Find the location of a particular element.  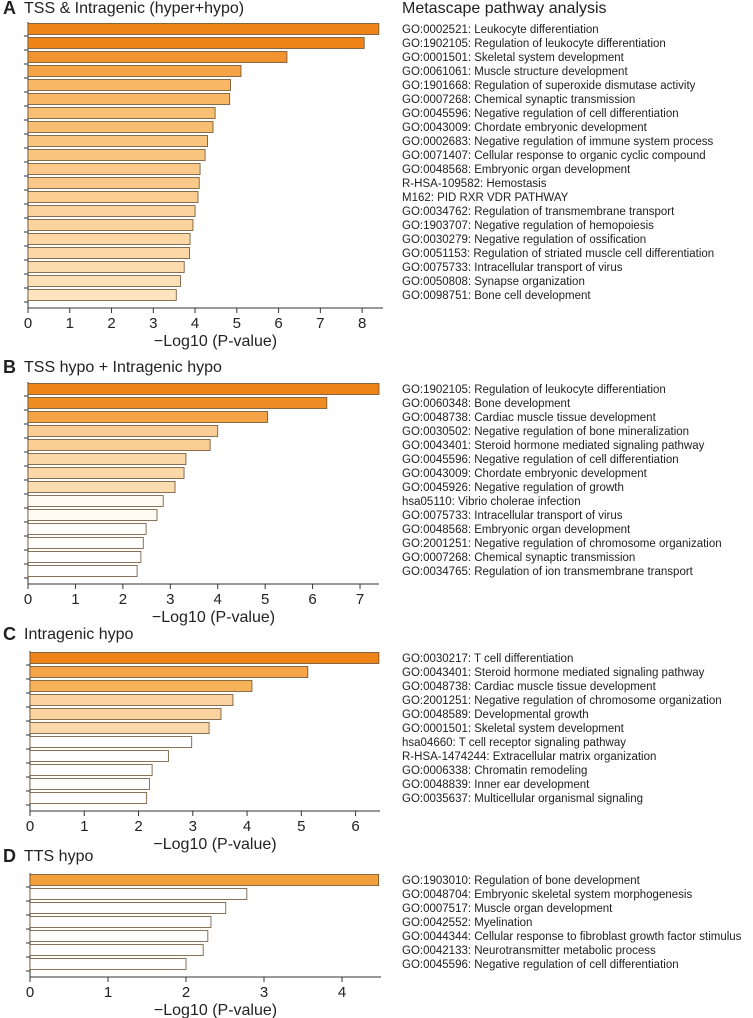

category-label: GO:0098751: Bone cell development is located at coordinates (496, 296).